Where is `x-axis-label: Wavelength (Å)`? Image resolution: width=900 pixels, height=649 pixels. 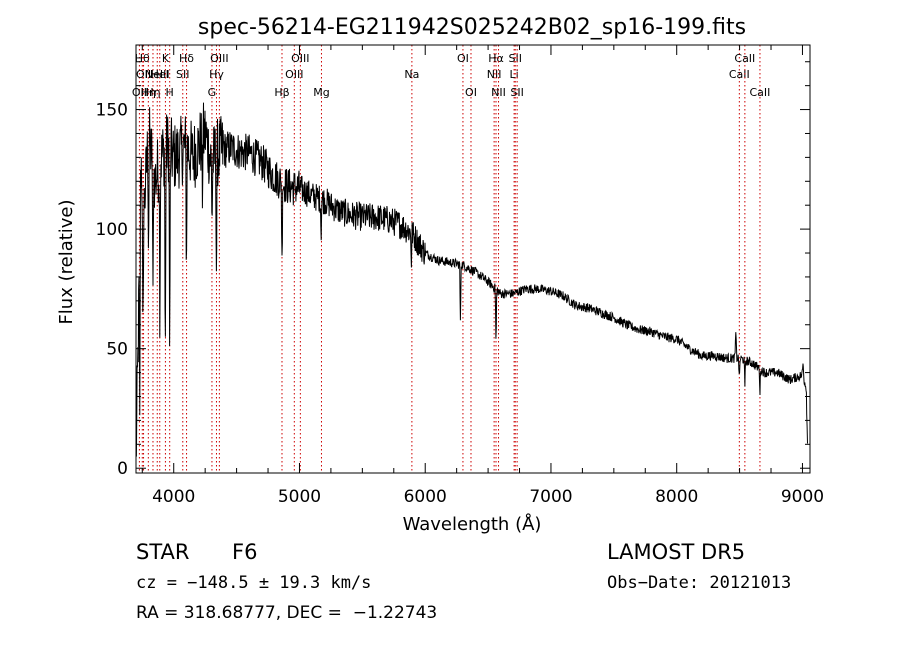 x-axis-label: Wavelength (Å) is located at coordinates (472, 524).